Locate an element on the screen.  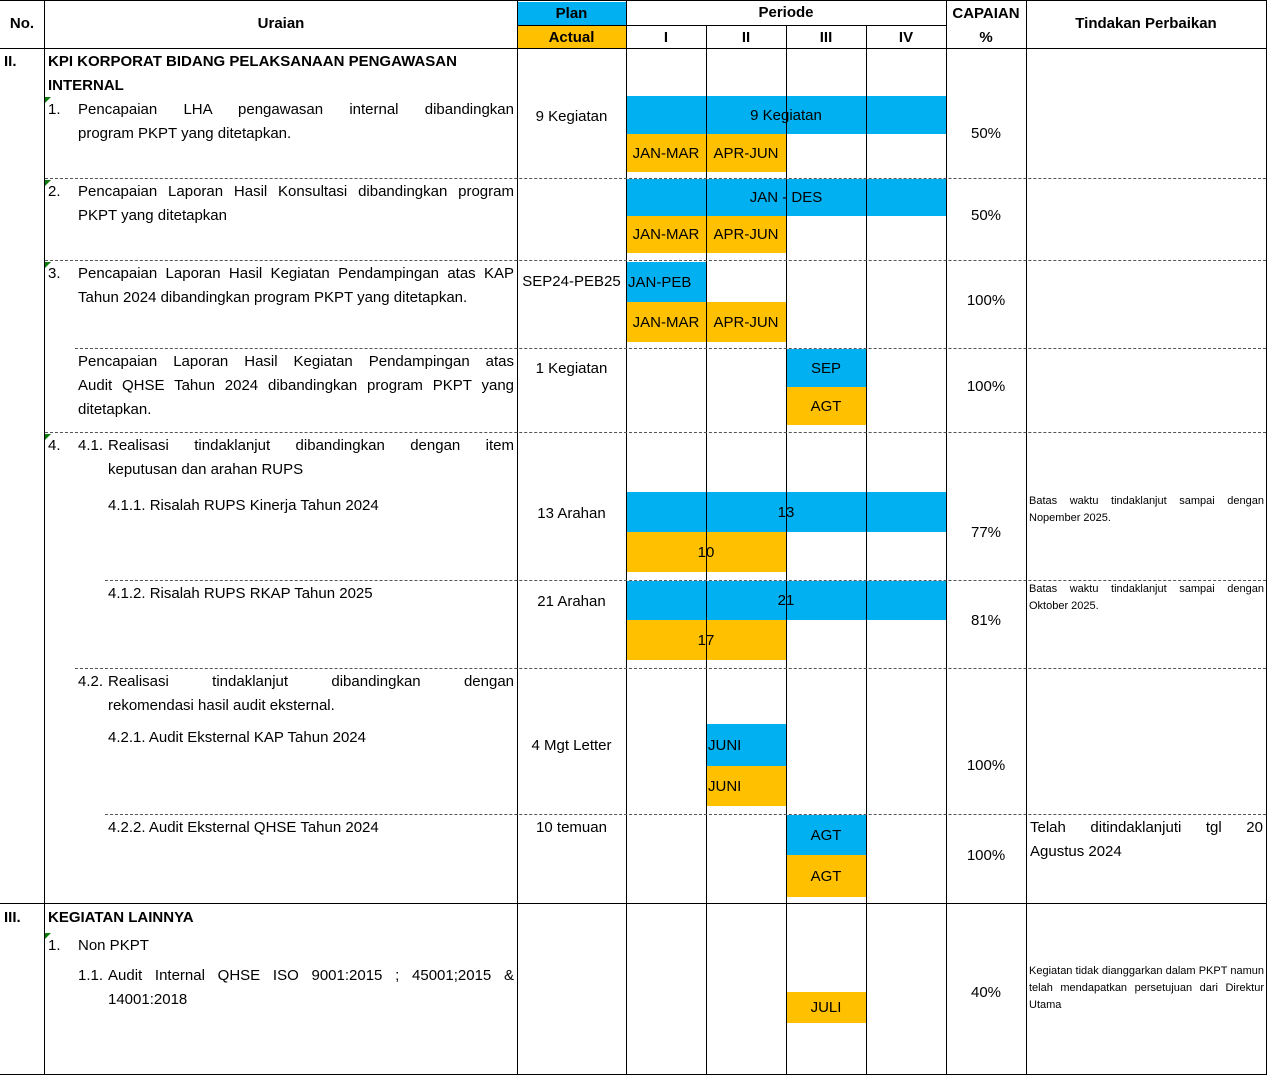
capaian-value: 77% is located at coordinates (986, 532).